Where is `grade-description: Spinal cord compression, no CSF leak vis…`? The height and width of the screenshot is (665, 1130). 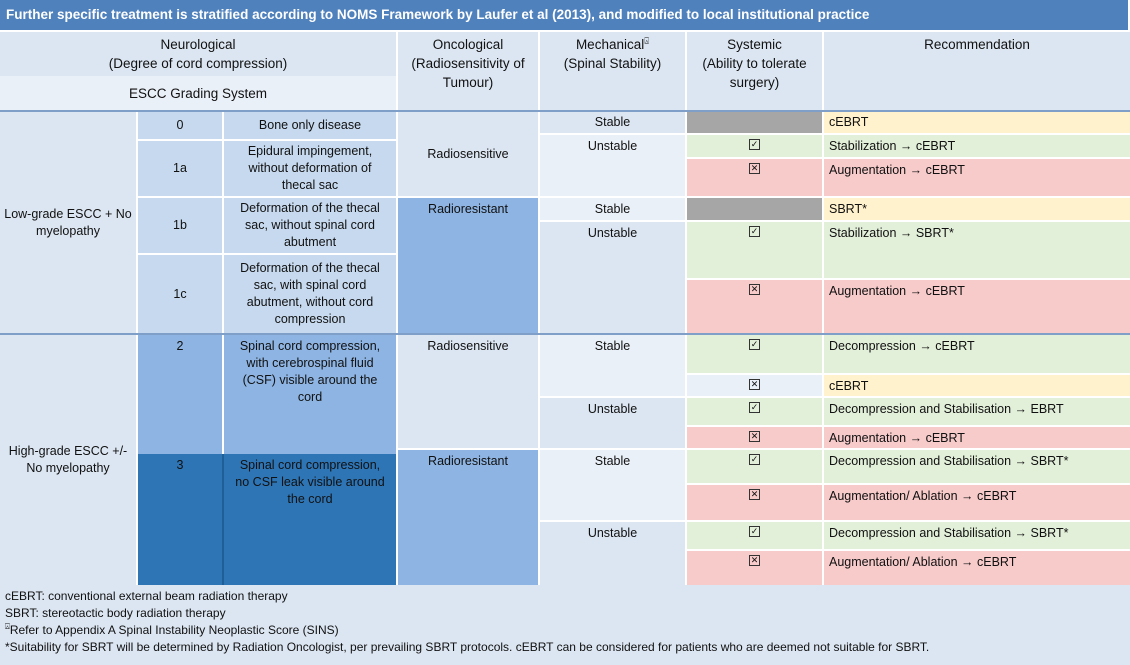
grade-description: Spinal cord compression, no CSF leak vis… is located at coordinates (310, 519).